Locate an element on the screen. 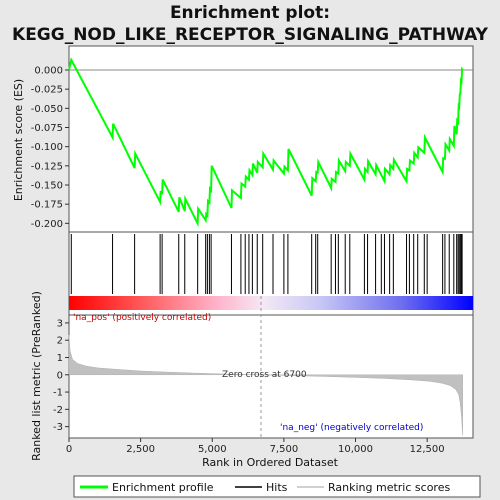 The image size is (500, 500). chart-title-line1: Enrichment plot: is located at coordinates (250, 13).